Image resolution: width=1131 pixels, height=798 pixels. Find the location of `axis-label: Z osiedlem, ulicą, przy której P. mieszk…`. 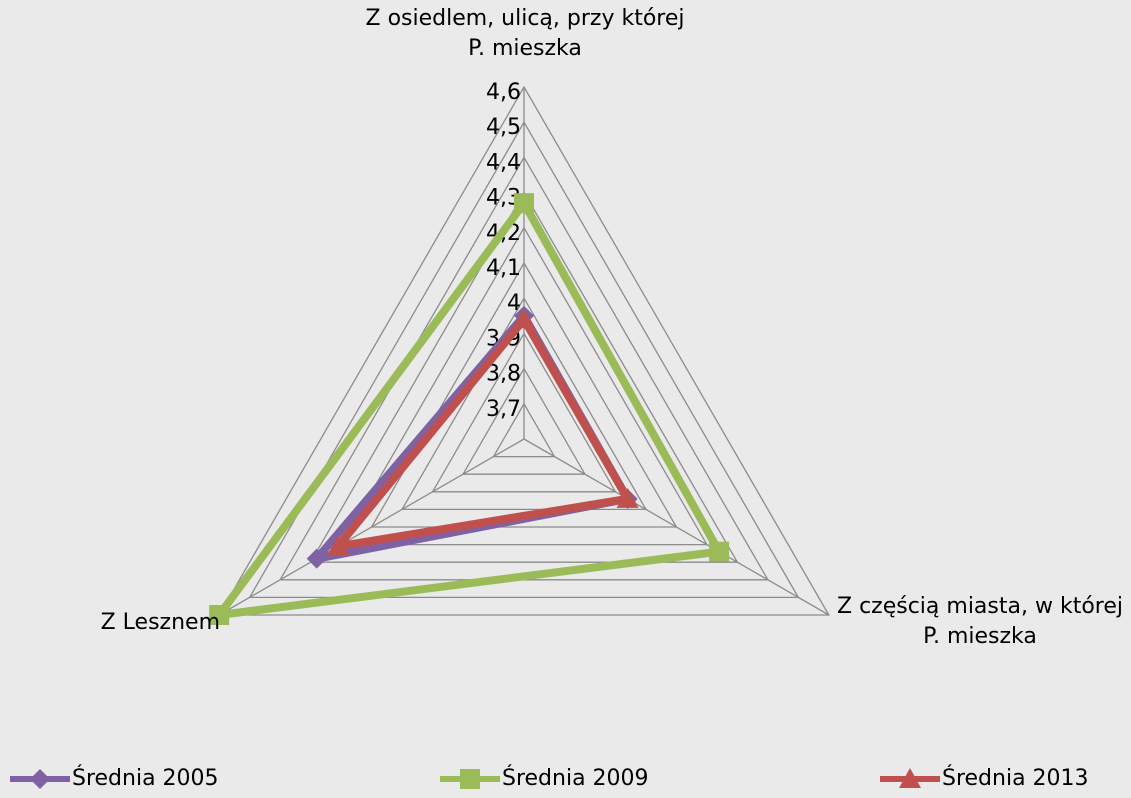

axis-label: Z osiedlem, ulicą, przy której P. mieszk… is located at coordinates (525, 33).